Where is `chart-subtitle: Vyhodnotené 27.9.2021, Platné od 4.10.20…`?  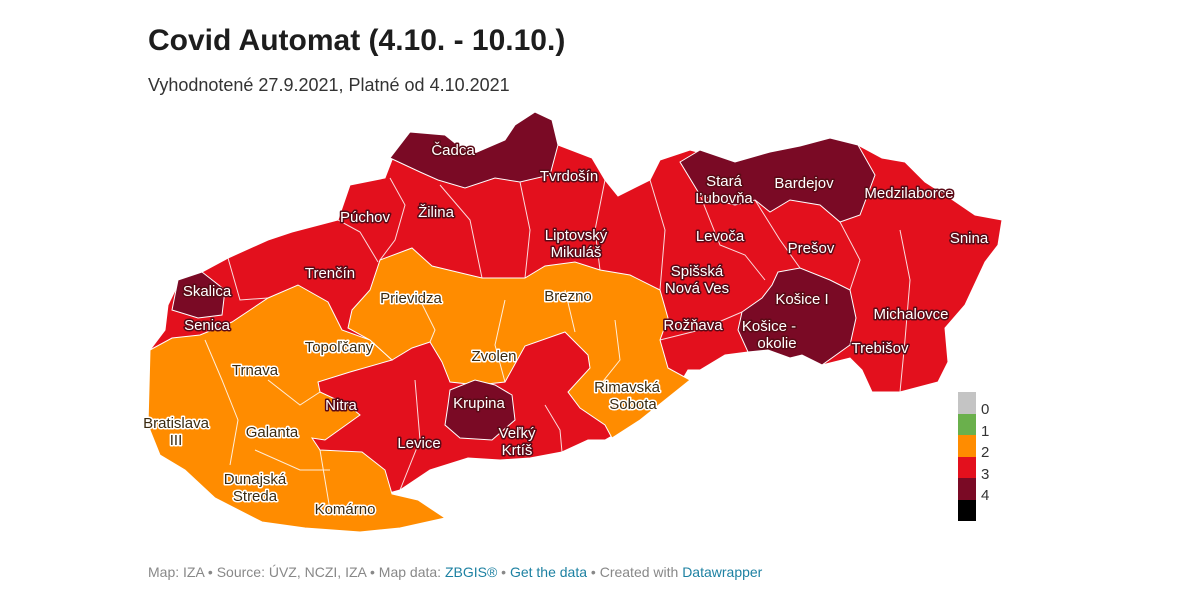
chart-subtitle: Vyhodnotené 27.9.2021, Platné od 4.10.20… is located at coordinates (329, 85).